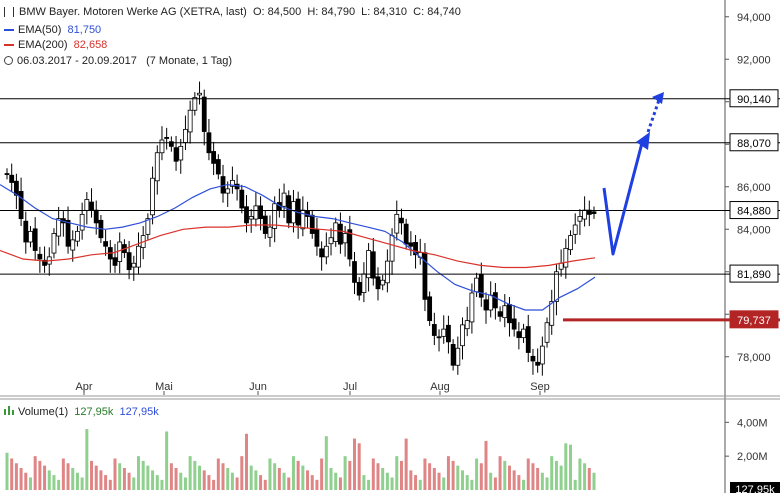  I want to click on price-label: 90,140, so click(754, 100).